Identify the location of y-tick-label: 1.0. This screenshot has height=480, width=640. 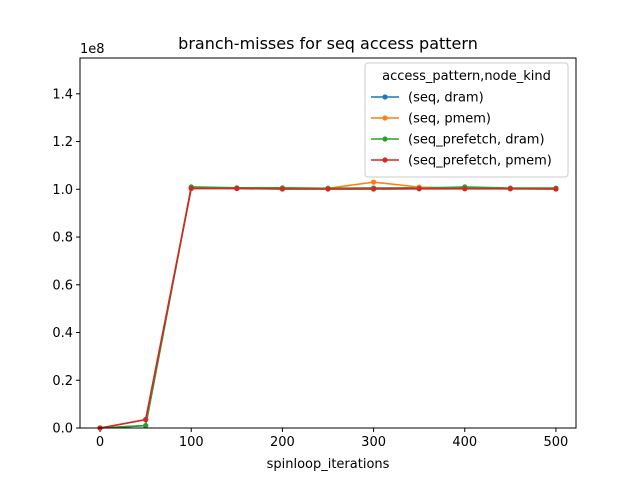
(62, 190).